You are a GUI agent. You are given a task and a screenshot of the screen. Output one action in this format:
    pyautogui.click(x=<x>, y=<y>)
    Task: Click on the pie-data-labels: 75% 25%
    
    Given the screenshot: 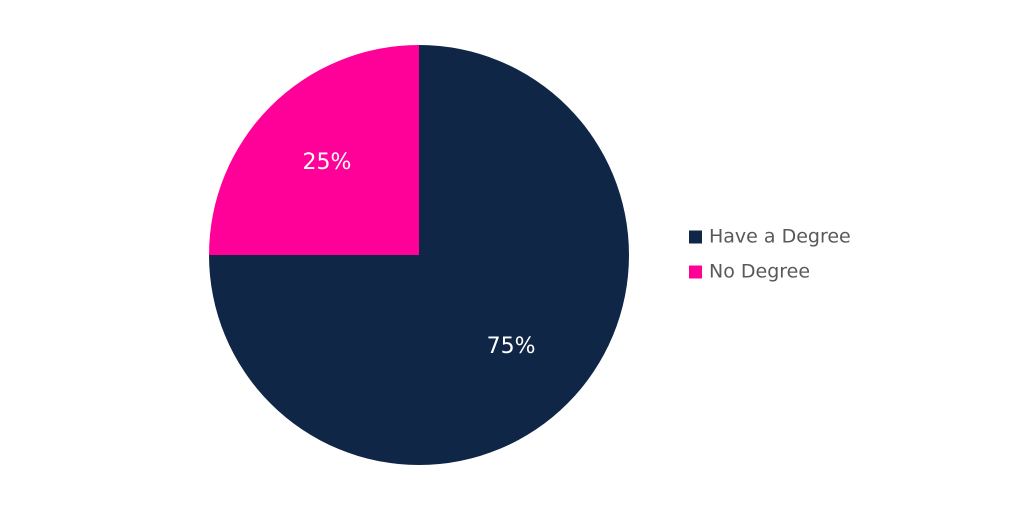 What is the action you would take?
    pyautogui.click(x=418, y=254)
    